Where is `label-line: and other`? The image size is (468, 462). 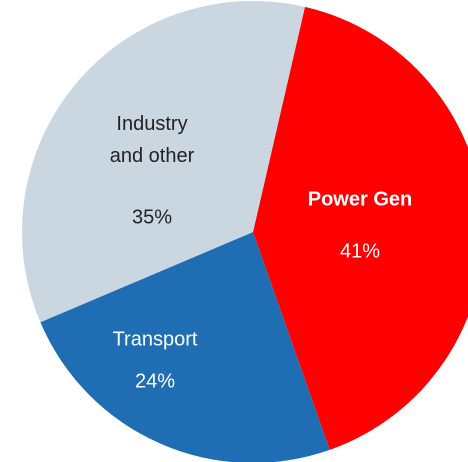 label-line: and other is located at coordinates (152, 156).